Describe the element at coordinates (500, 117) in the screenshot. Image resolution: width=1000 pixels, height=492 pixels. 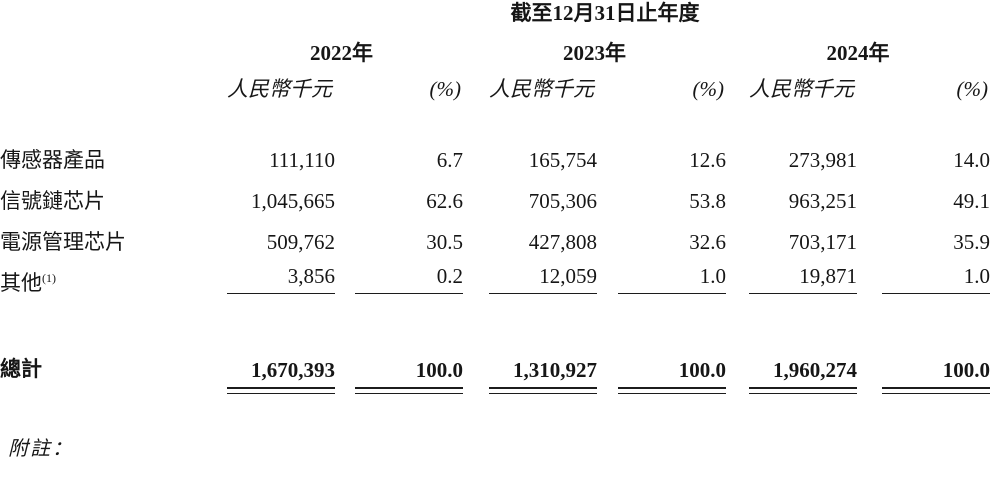
I see `header-body-spacer` at that location.